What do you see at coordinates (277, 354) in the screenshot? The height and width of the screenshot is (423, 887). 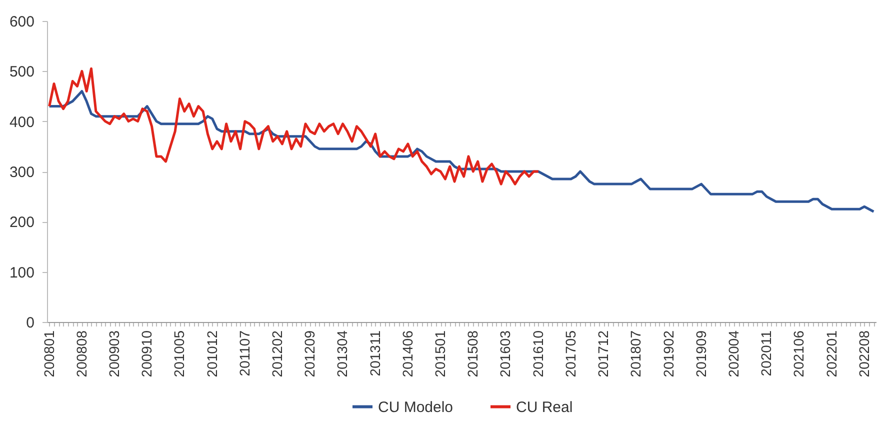 I see `x-tick-label: 201202` at bounding box center [277, 354].